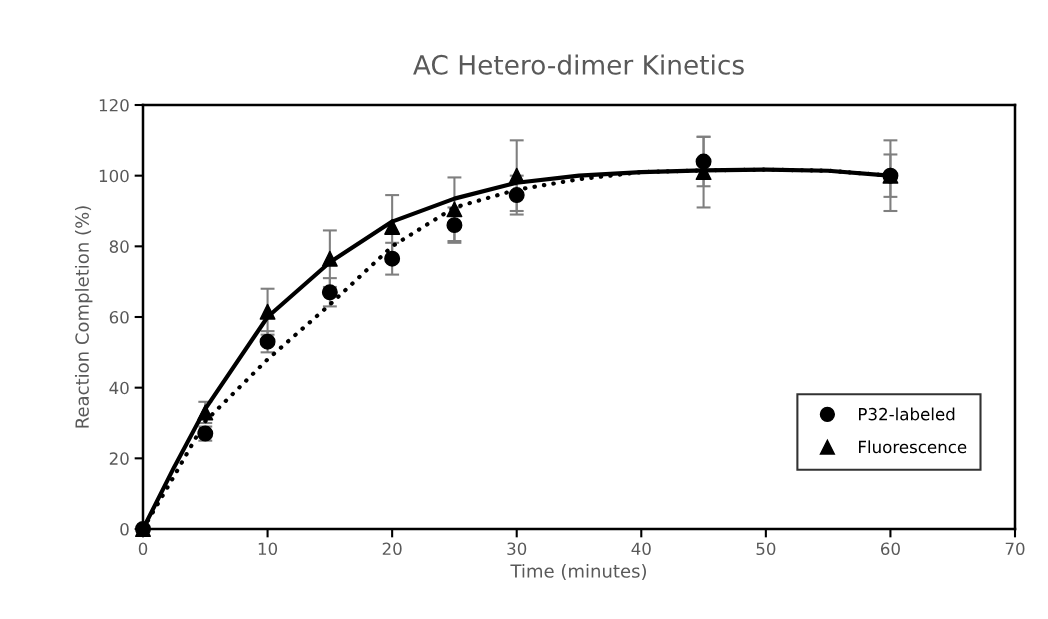  What do you see at coordinates (83, 317) in the screenshot?
I see `y-axis-title: Reaction Completion (%)` at bounding box center [83, 317].